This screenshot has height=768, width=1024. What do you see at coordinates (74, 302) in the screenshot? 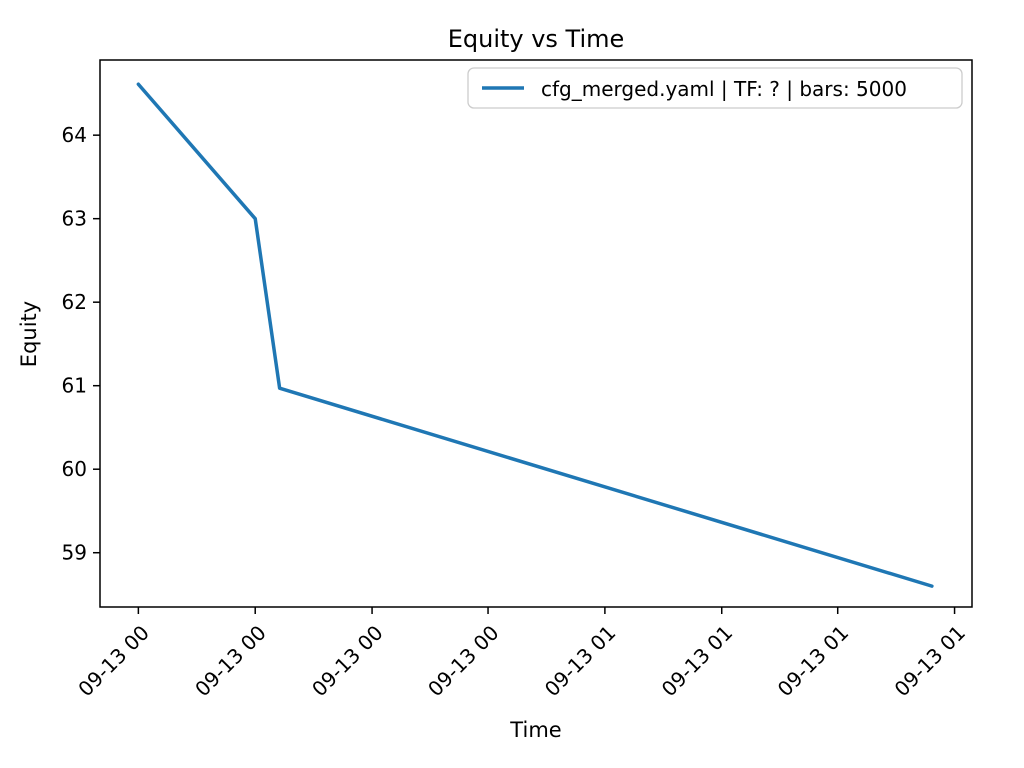
I see `y-tick-label: 62` at bounding box center [74, 302].